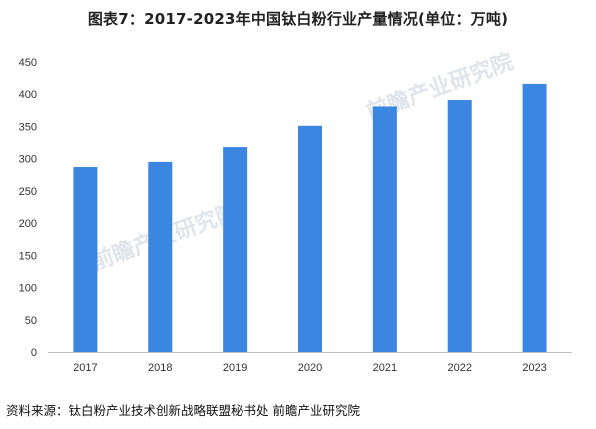 This screenshot has width=596, height=429. I want to click on bar-2019, so click(235, 249).